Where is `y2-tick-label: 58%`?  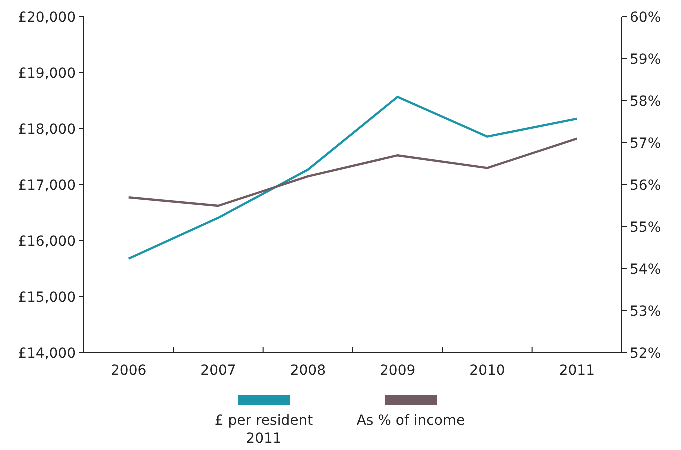
y2-tick-label: 58% is located at coordinates (646, 102).